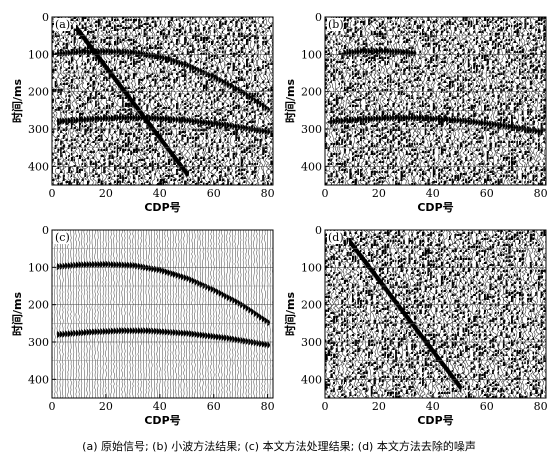 The width and height of the screenshot is (558, 463). I want to click on plot-area, so click(162, 314).